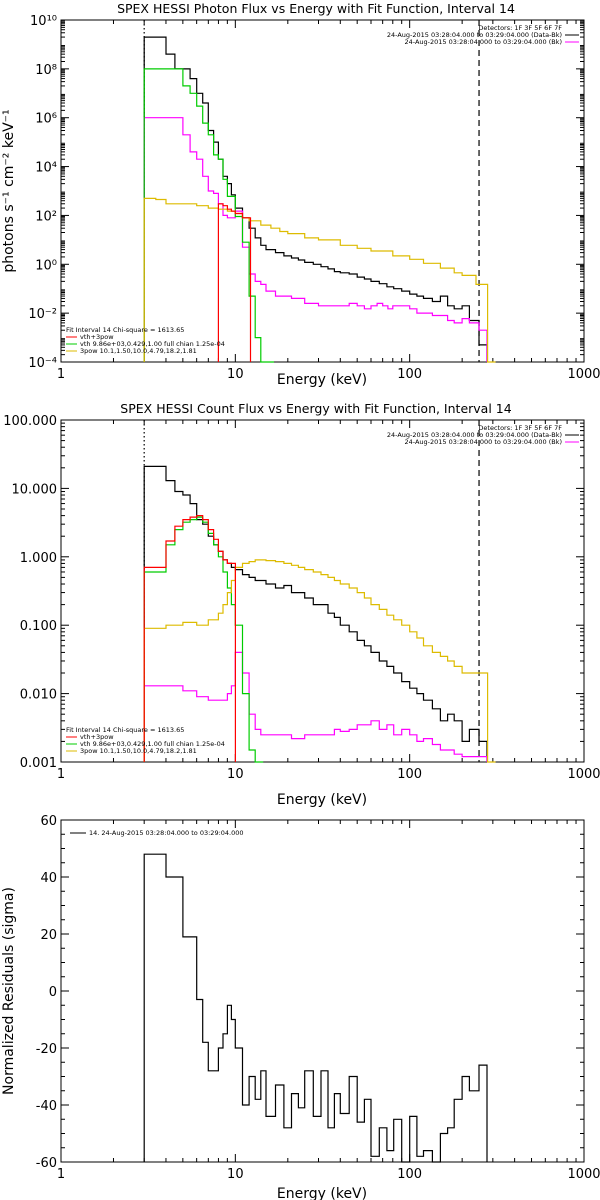 This screenshot has width=600, height=1200. What do you see at coordinates (322, 380) in the screenshot?
I see `photon-flux-x-label: Energy (keV)` at bounding box center [322, 380].